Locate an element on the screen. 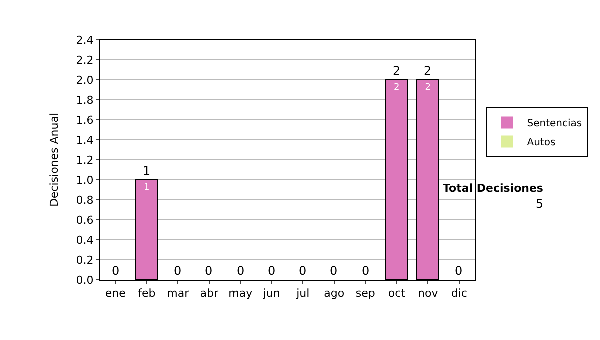 The image size is (600, 340). y-axis-title: Decisiones Anual is located at coordinates (54, 160).